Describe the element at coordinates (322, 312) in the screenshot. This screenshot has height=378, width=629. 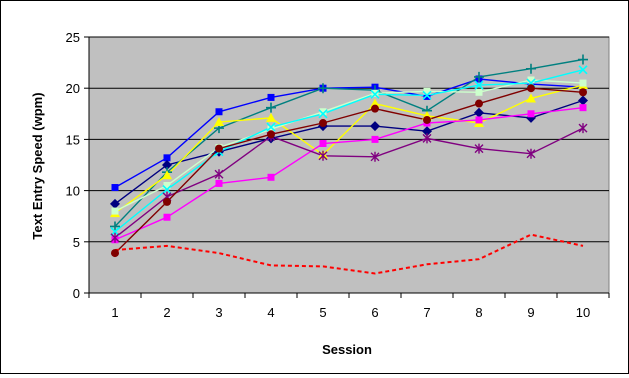
I see `x-tick-label: 5` at that location.